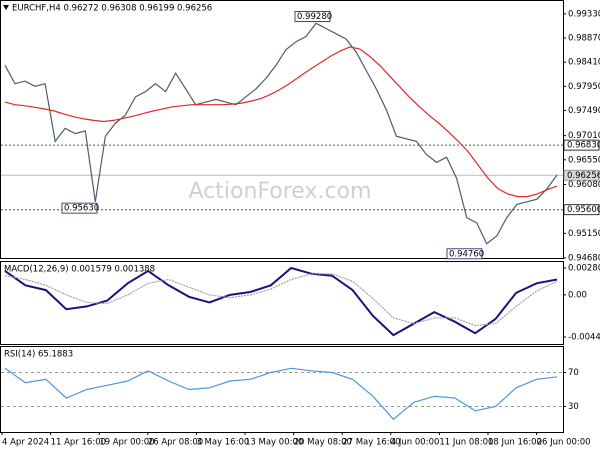 This screenshot has width=600, height=450. Describe the element at coordinates (371, 443) in the screenshot. I see `x-tick-label: 27 May 16:00` at that location.